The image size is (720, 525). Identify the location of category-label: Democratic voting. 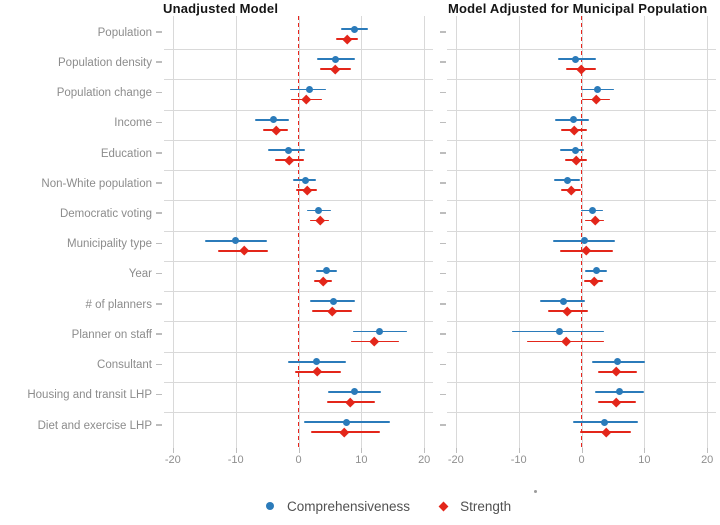
(105, 213).